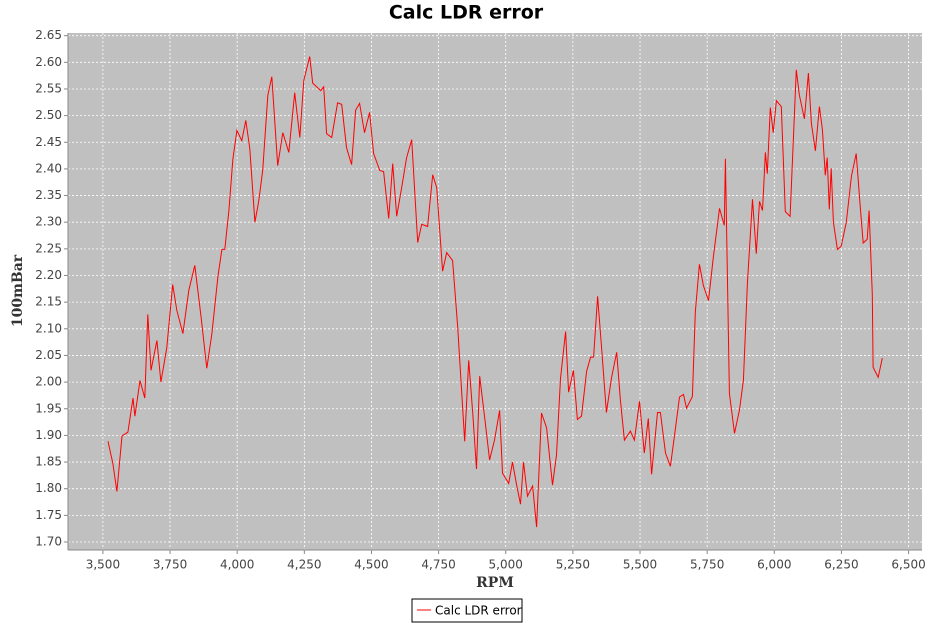 The image size is (933, 623). I want to click on x-tick-label: 3,500, so click(103, 565).